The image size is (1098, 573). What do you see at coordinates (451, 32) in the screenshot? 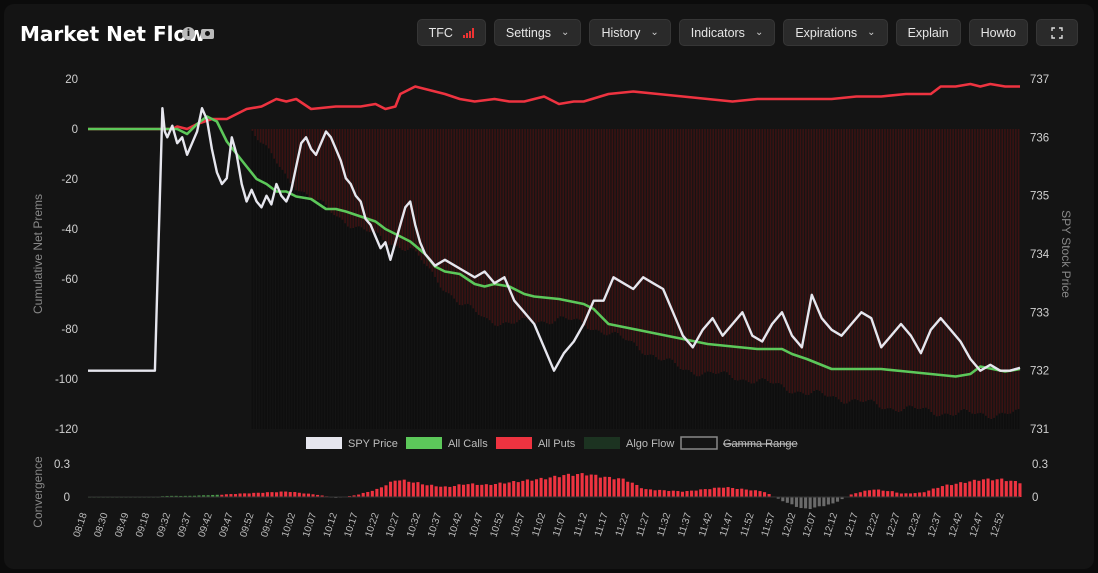
I see `tfc-button: TFC` at bounding box center [451, 32].